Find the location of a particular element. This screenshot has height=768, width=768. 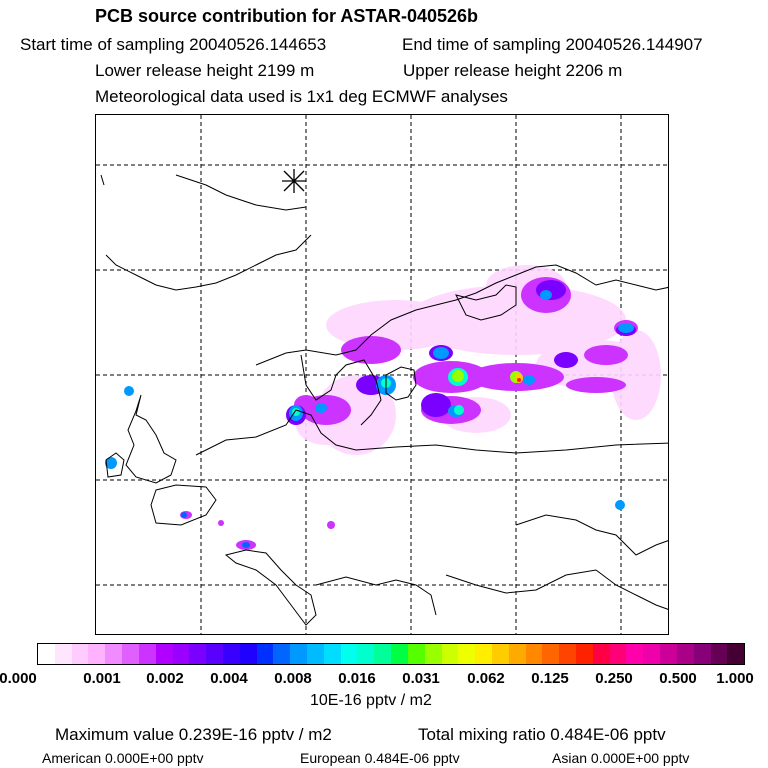

end-time-label: End time of sampling 20040526.144907 is located at coordinates (552, 44).